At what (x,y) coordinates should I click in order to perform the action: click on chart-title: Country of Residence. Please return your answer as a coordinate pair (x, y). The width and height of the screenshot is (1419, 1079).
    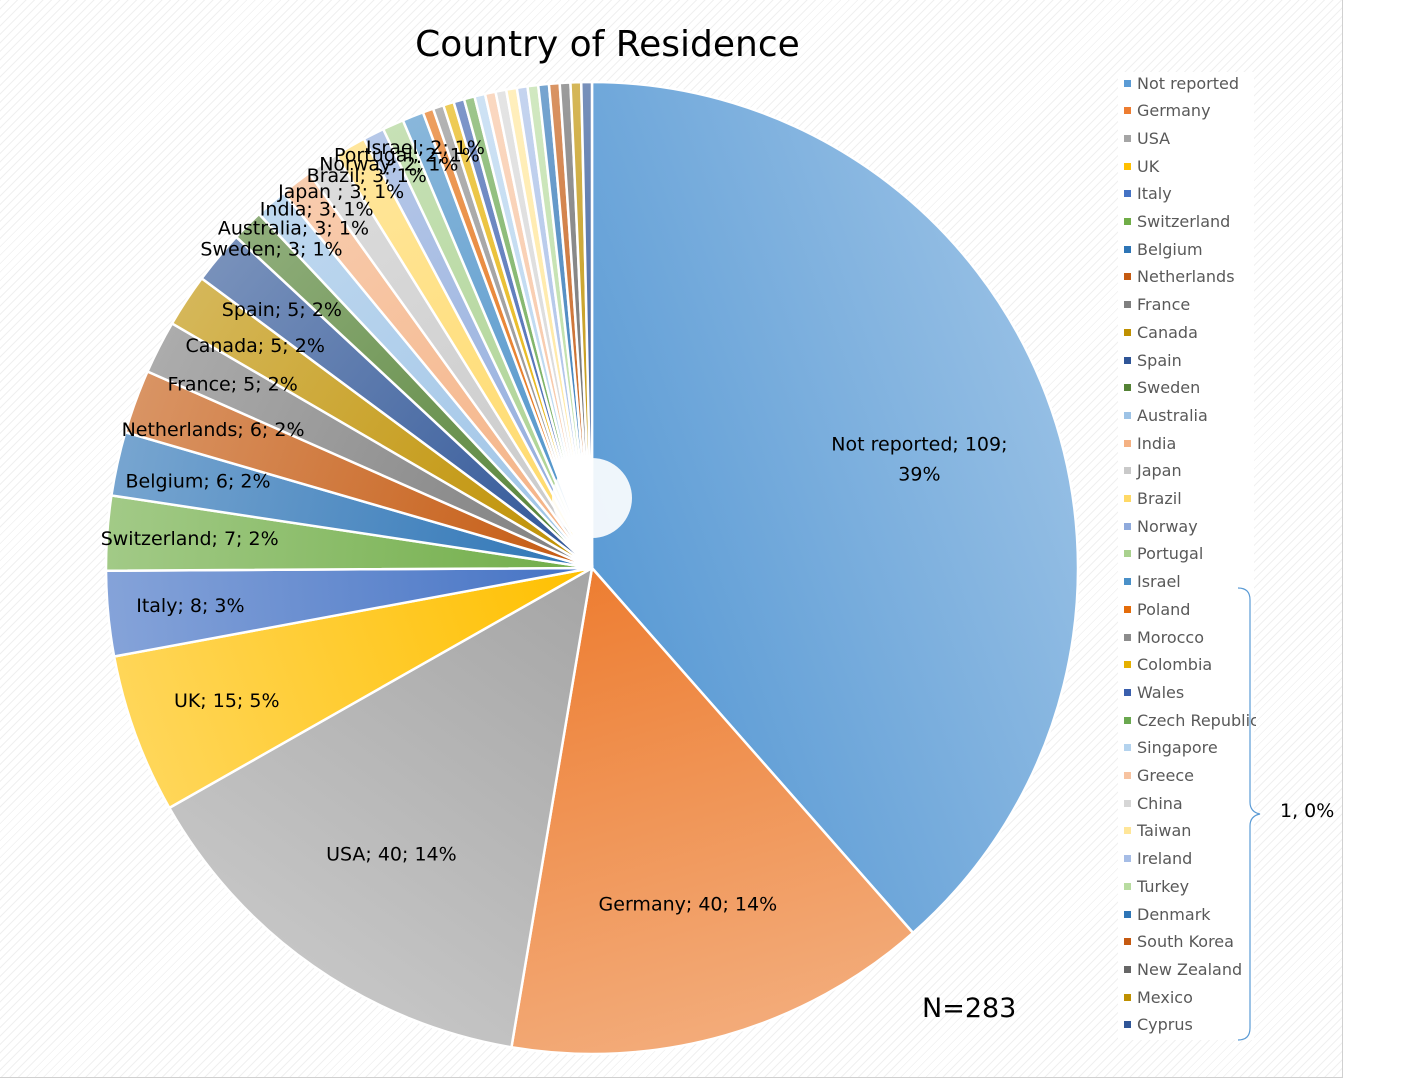
    Looking at the image, I should click on (607, 44).